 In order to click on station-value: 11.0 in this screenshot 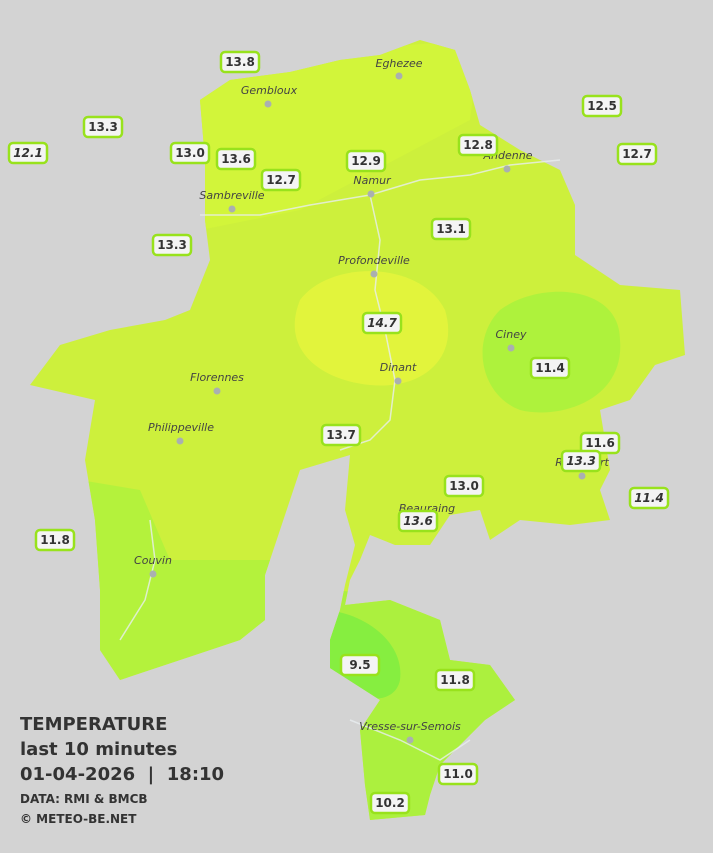, I will do `click(458, 774)`.